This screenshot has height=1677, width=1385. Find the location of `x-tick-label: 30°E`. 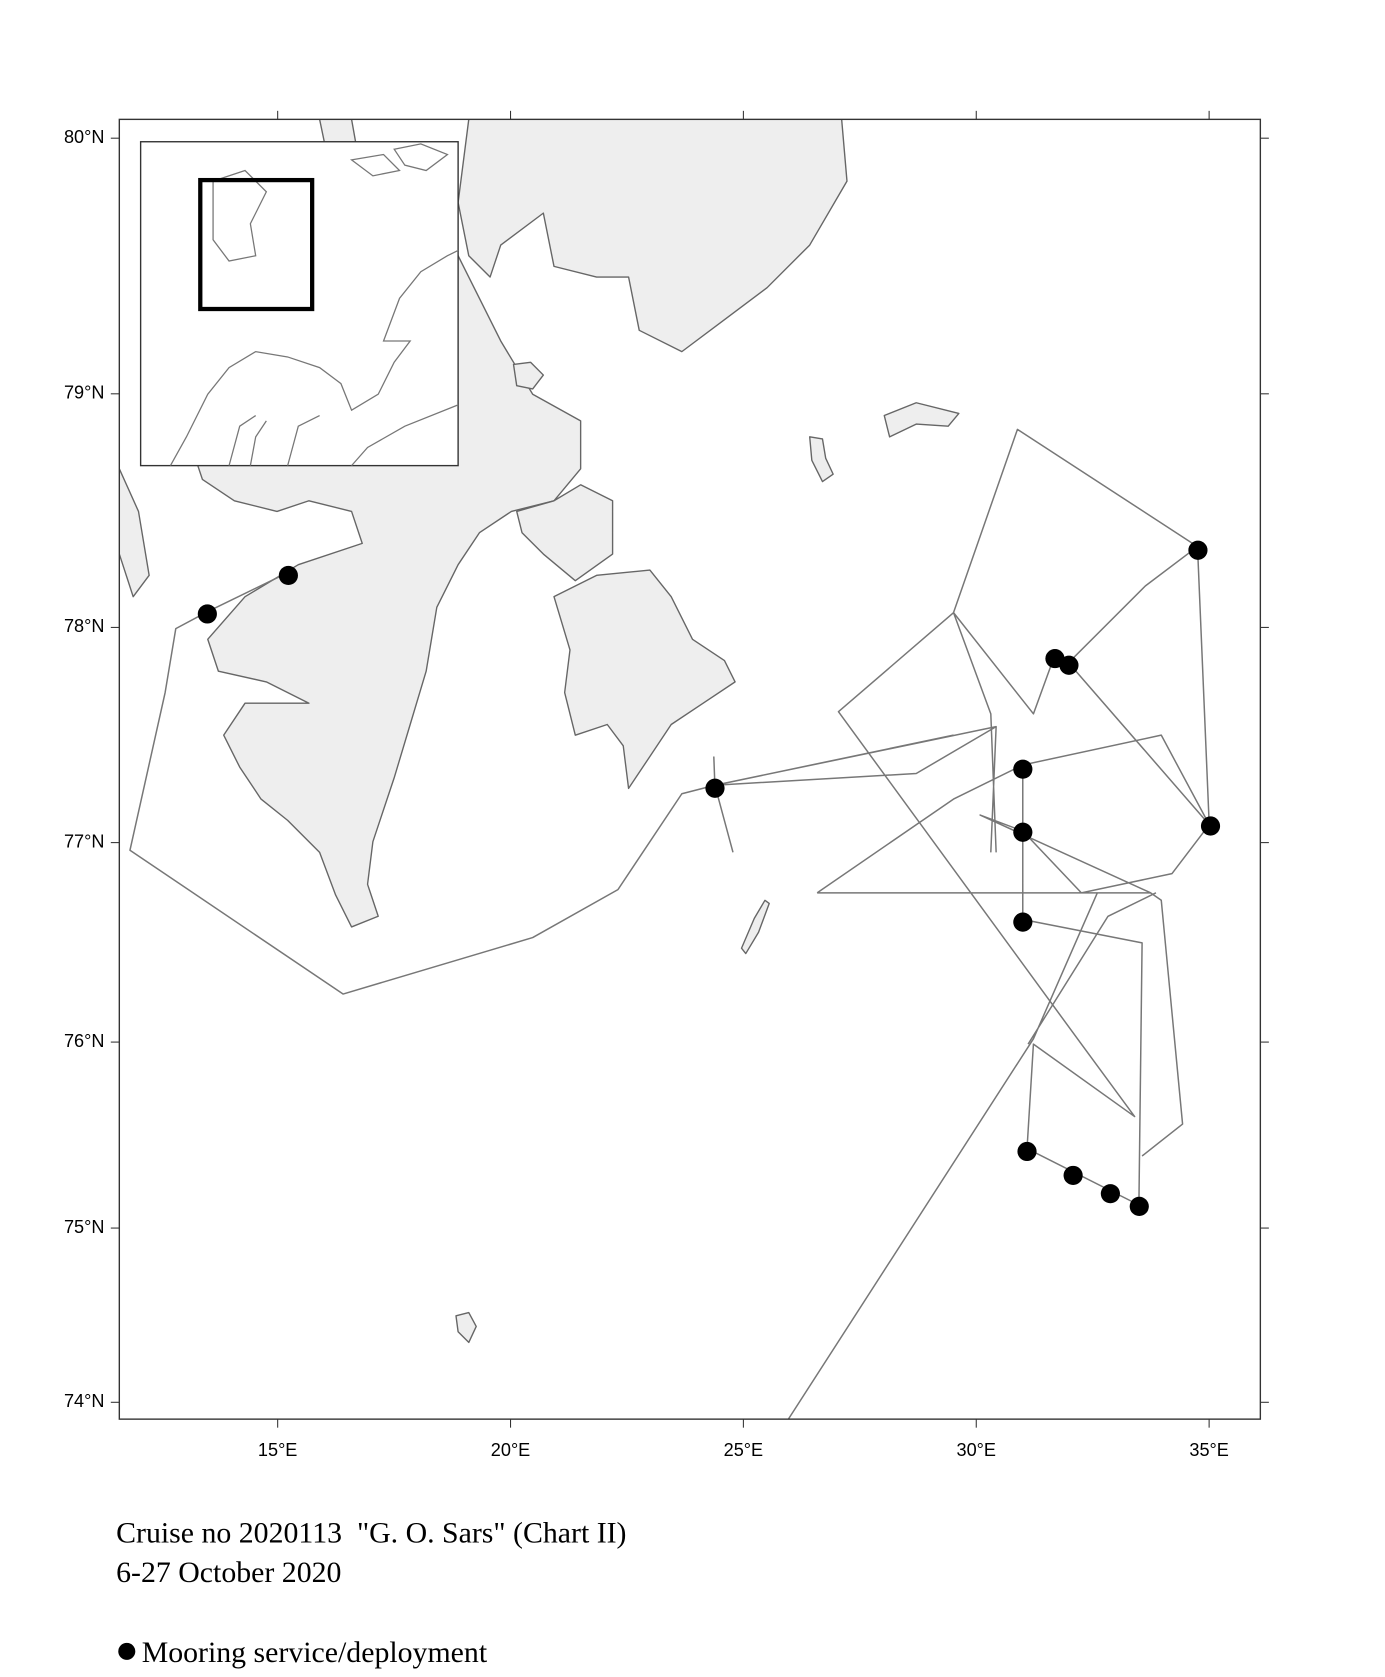

x-tick-label: 30°E is located at coordinates (976, 1450).